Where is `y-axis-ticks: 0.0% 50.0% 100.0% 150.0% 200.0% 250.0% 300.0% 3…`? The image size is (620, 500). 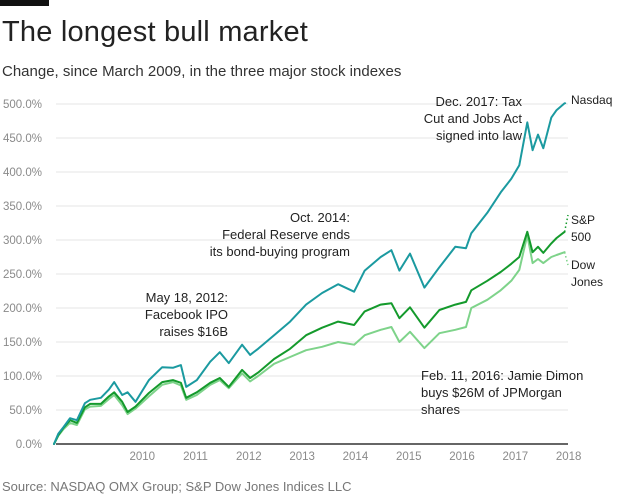
y-axis-ticks: 0.0% 50.0% 100.0% 150.0% 200.0% 250.0% 300.0% 3… is located at coordinates (22, 275).